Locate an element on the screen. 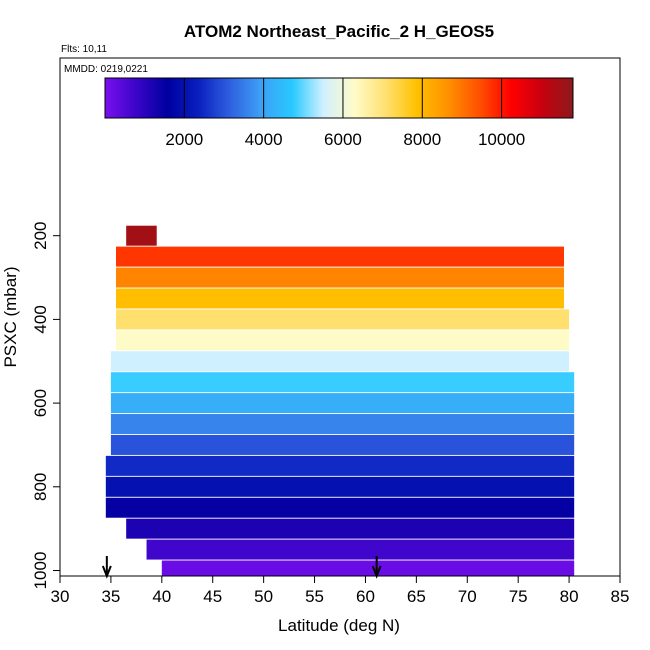 Image resolution: width=650 pixels, height=650 pixels. x-tick-label: 45 is located at coordinates (212, 596).